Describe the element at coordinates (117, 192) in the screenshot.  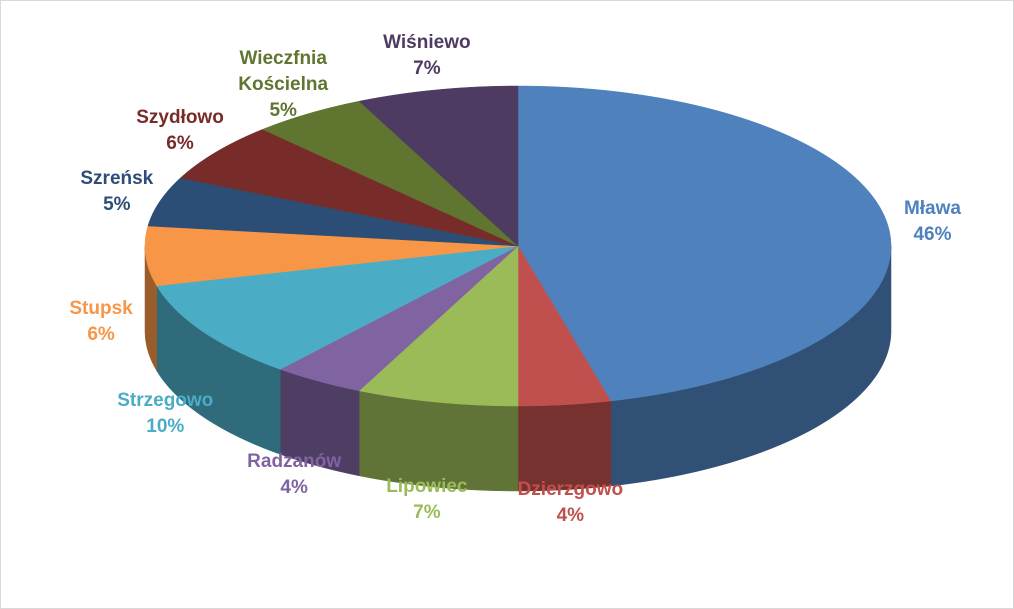
I see `data-label: Szreńsk 5%` at that location.